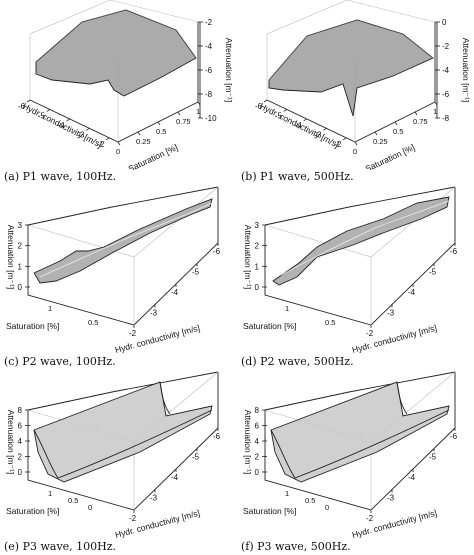  I want to click on panel-caption: (a) P1 wave, 100Hz., so click(60, 176).